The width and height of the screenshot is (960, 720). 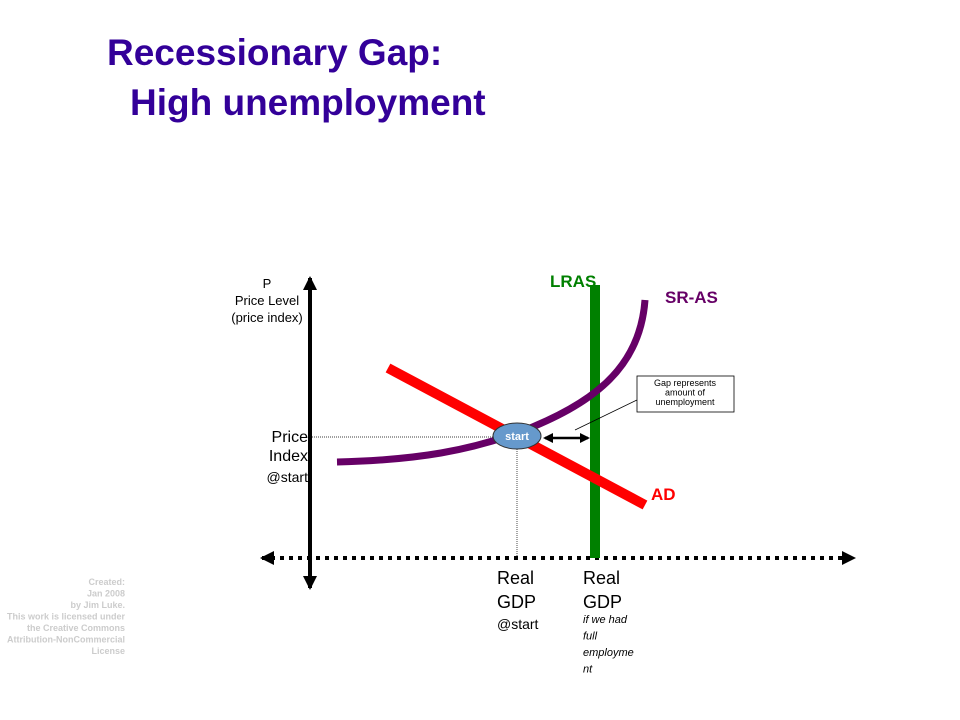 I want to click on label-line: License, so click(x=108, y=651).